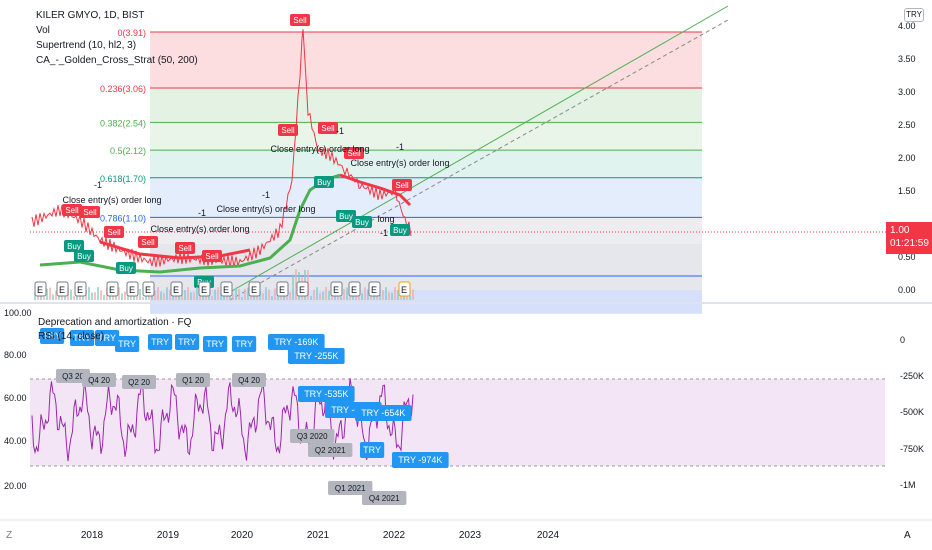  What do you see at coordinates (132, 290) in the screenshot?
I see `earnings-label-4: E` at bounding box center [132, 290].